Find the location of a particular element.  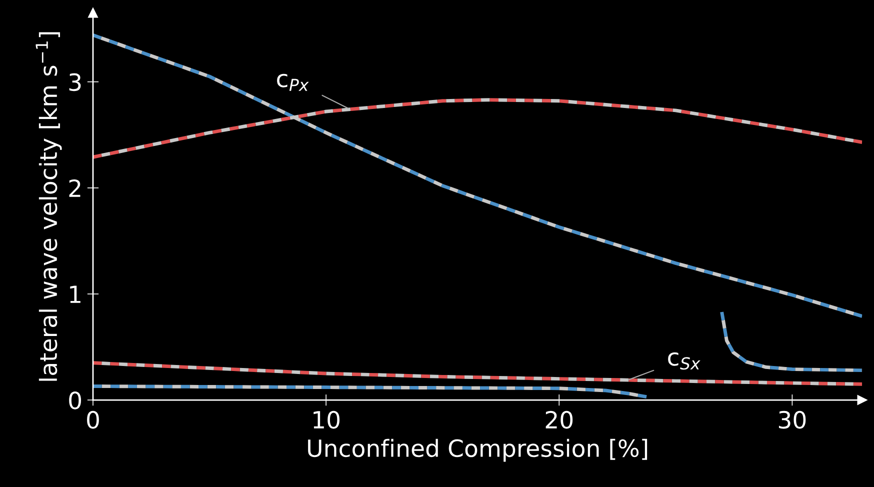

annotation: c$_{Px}$ is located at coordinates (293, 82).